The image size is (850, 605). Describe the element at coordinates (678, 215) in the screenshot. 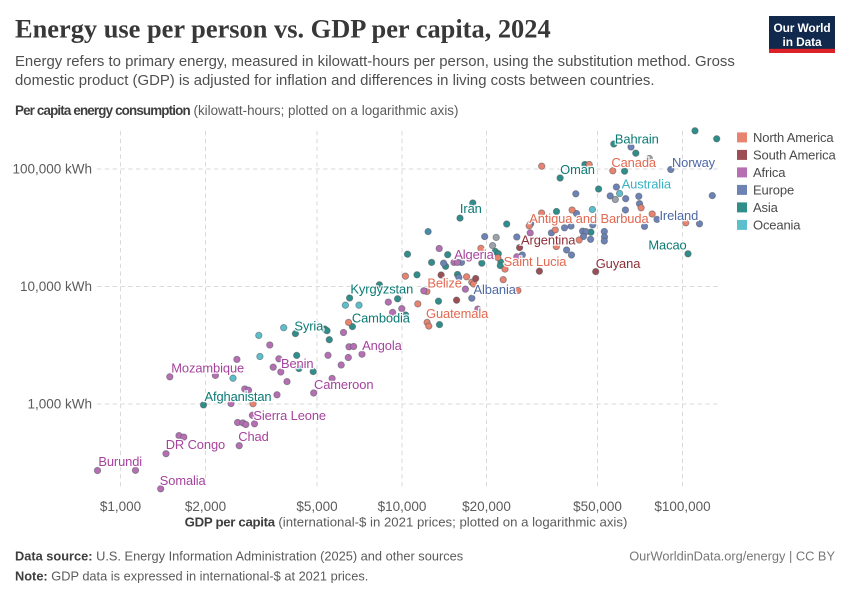

I see `svg-text: Ireland` at that location.